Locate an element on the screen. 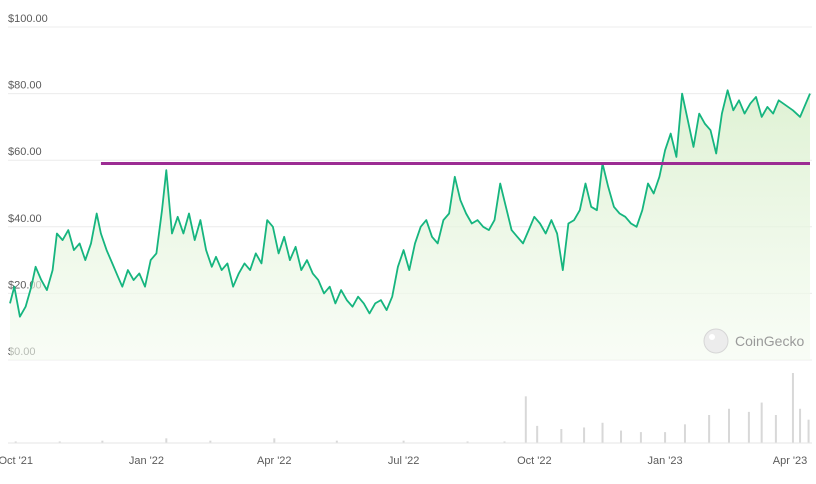 The height and width of the screenshot is (484, 816). x-tick-label: Jul '22 is located at coordinates (403, 461).